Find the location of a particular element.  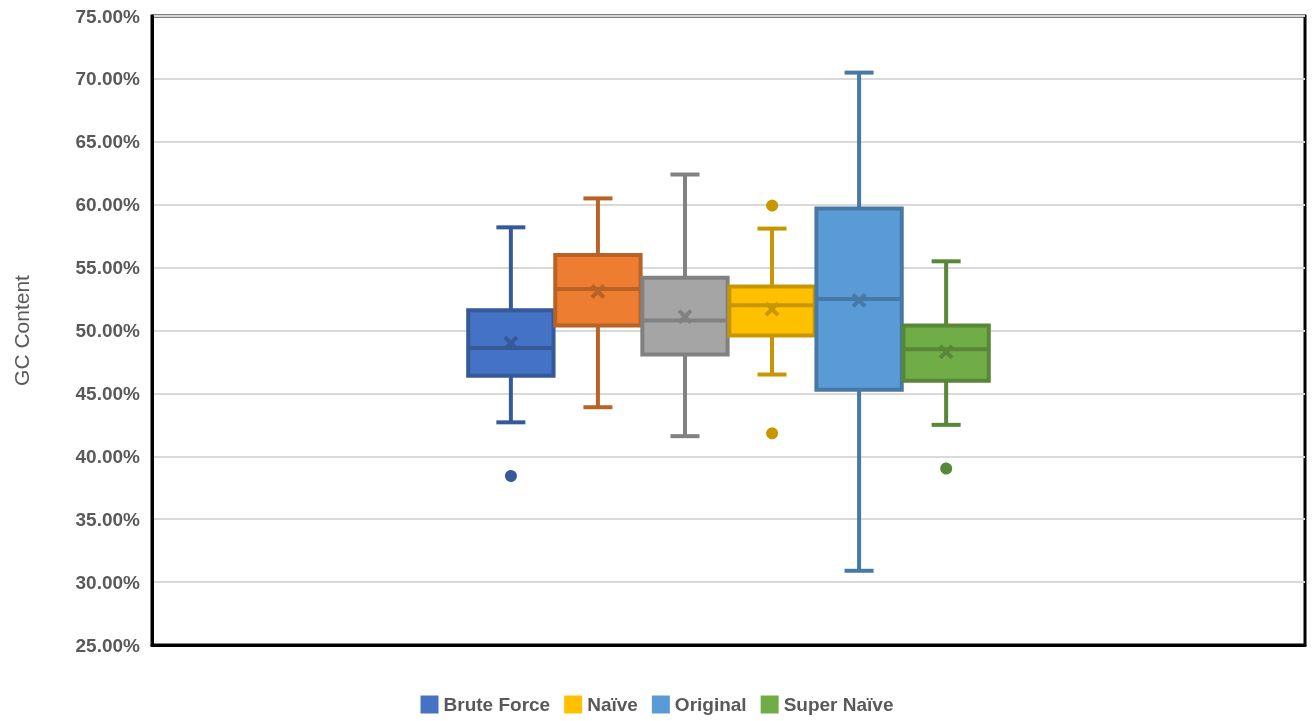

y-tick-label: 60.00% is located at coordinates (108, 205).